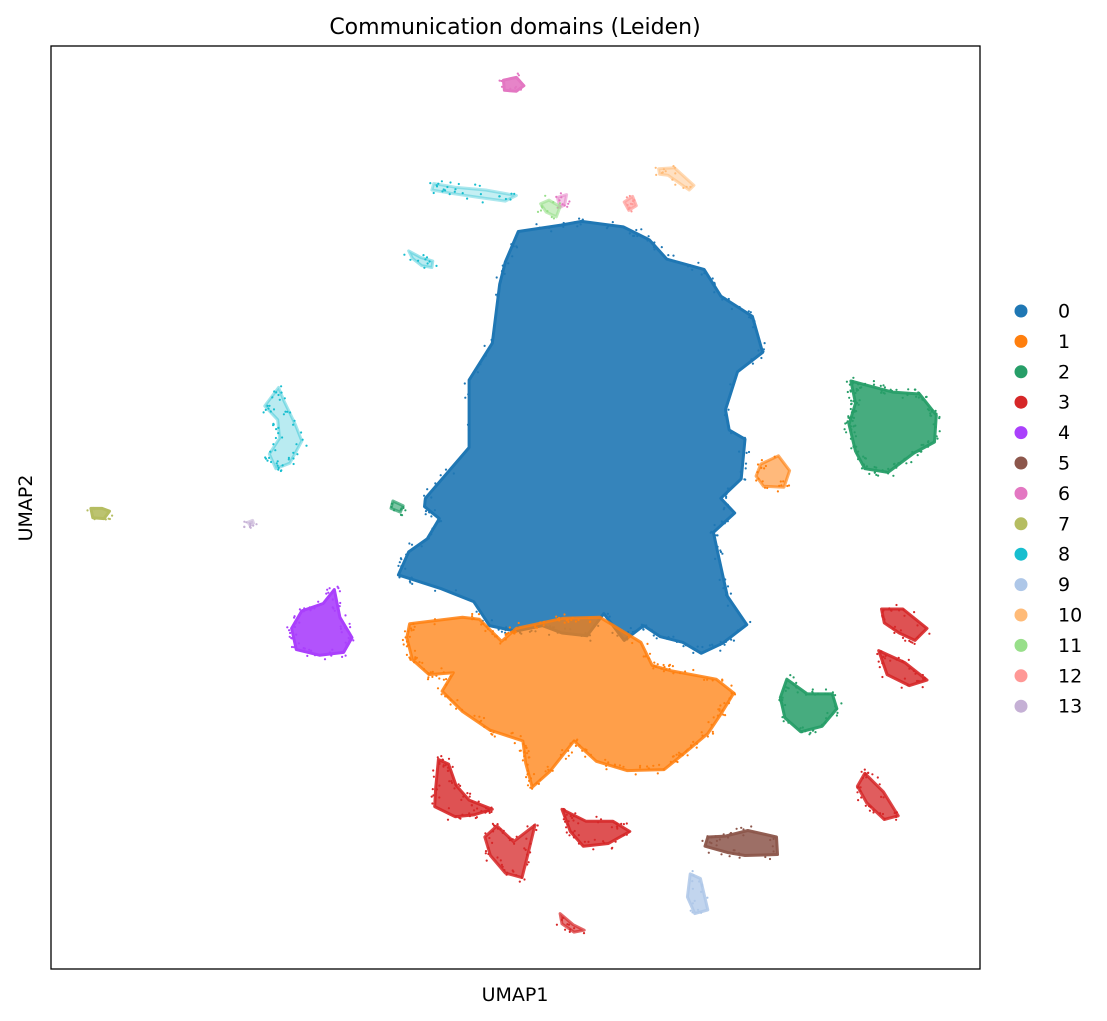  Describe the element at coordinates (1048, 646) in the screenshot. I see `legend-item-11: 11` at that location.